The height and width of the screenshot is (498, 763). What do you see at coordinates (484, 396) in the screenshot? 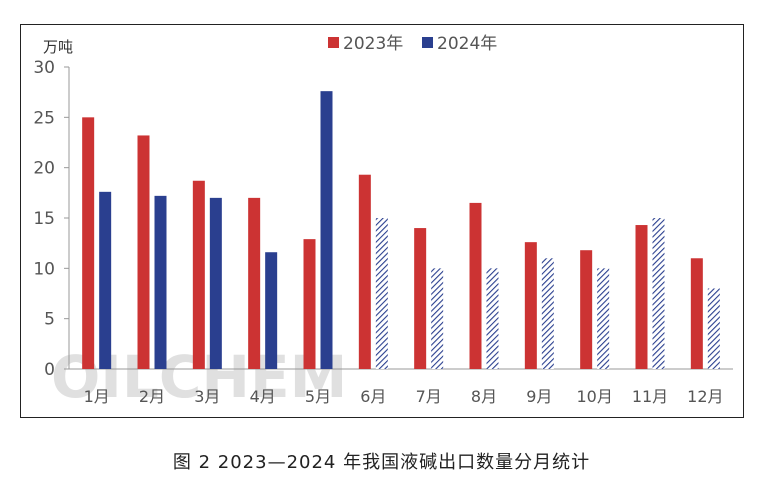
I see `x-tick-label: 8月` at bounding box center [484, 396].